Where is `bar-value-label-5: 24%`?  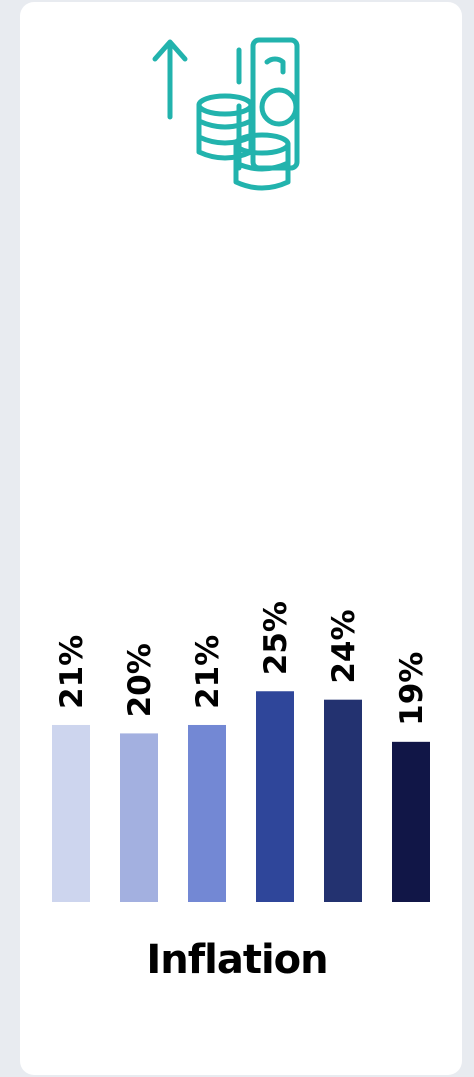
bar-value-label-5: 24% is located at coordinates (344, 646).